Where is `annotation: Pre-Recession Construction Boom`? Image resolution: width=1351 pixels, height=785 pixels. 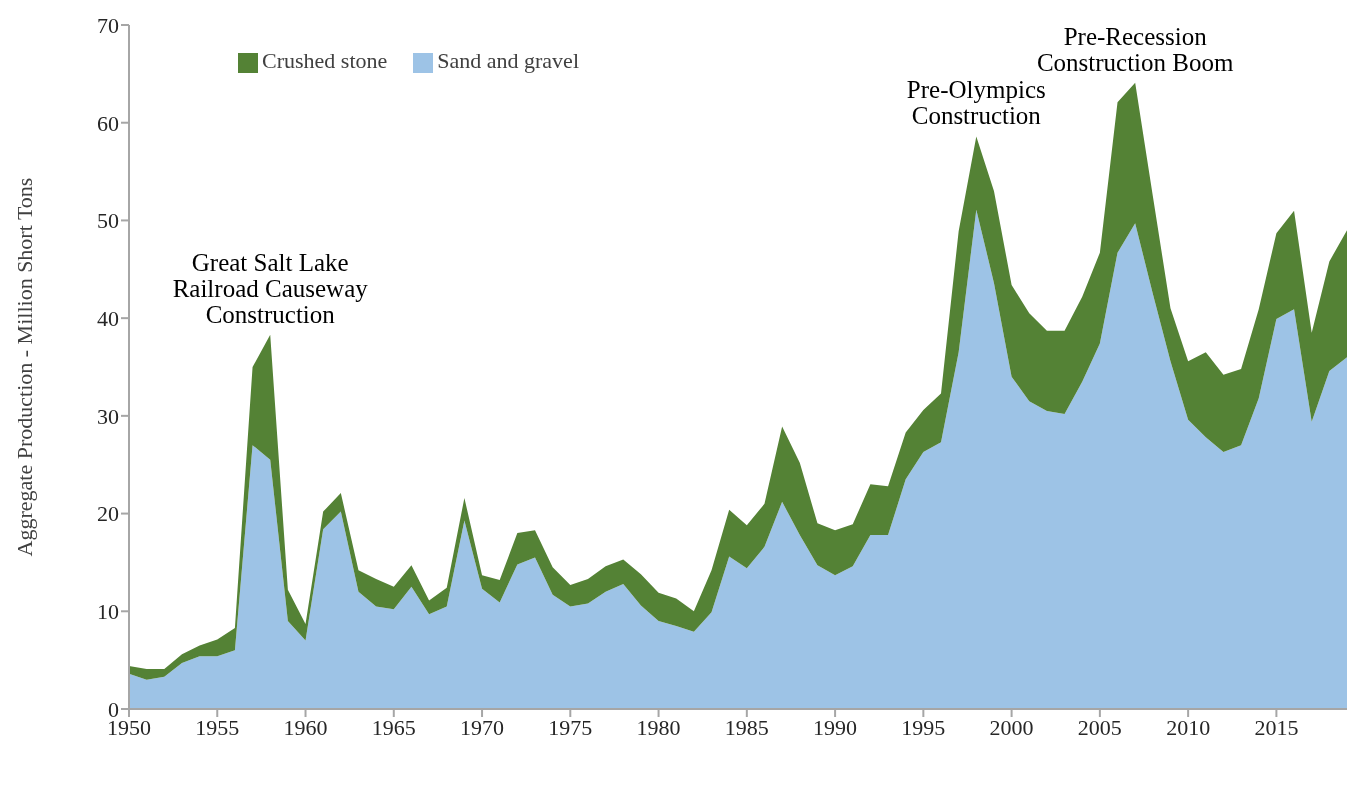 annotation: Pre-Recession Construction Boom is located at coordinates (1135, 49).